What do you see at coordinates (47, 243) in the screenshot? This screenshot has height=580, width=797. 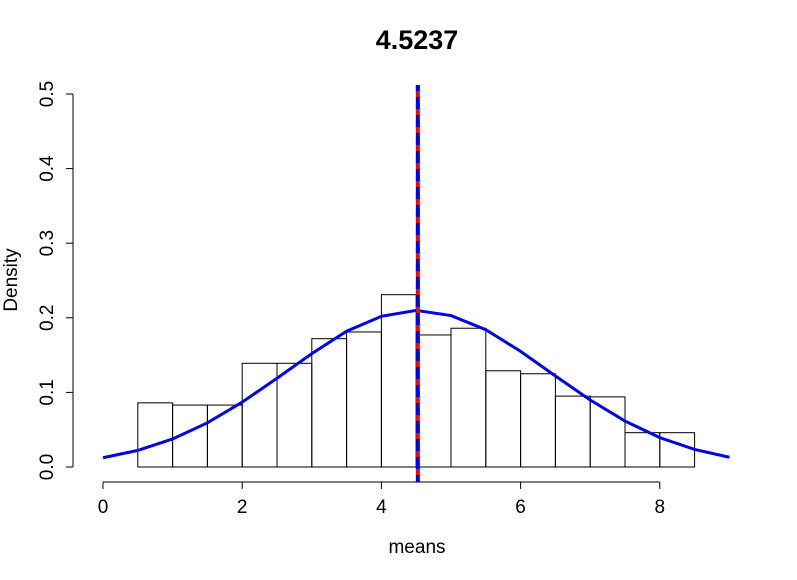 I see `y-tick-label: 0.3` at bounding box center [47, 243].